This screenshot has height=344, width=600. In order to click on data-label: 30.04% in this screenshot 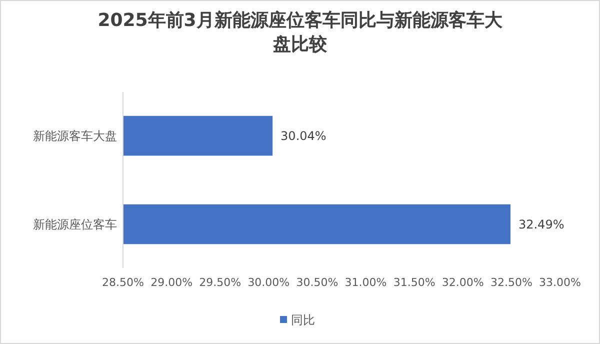, I will do `click(303, 135)`.